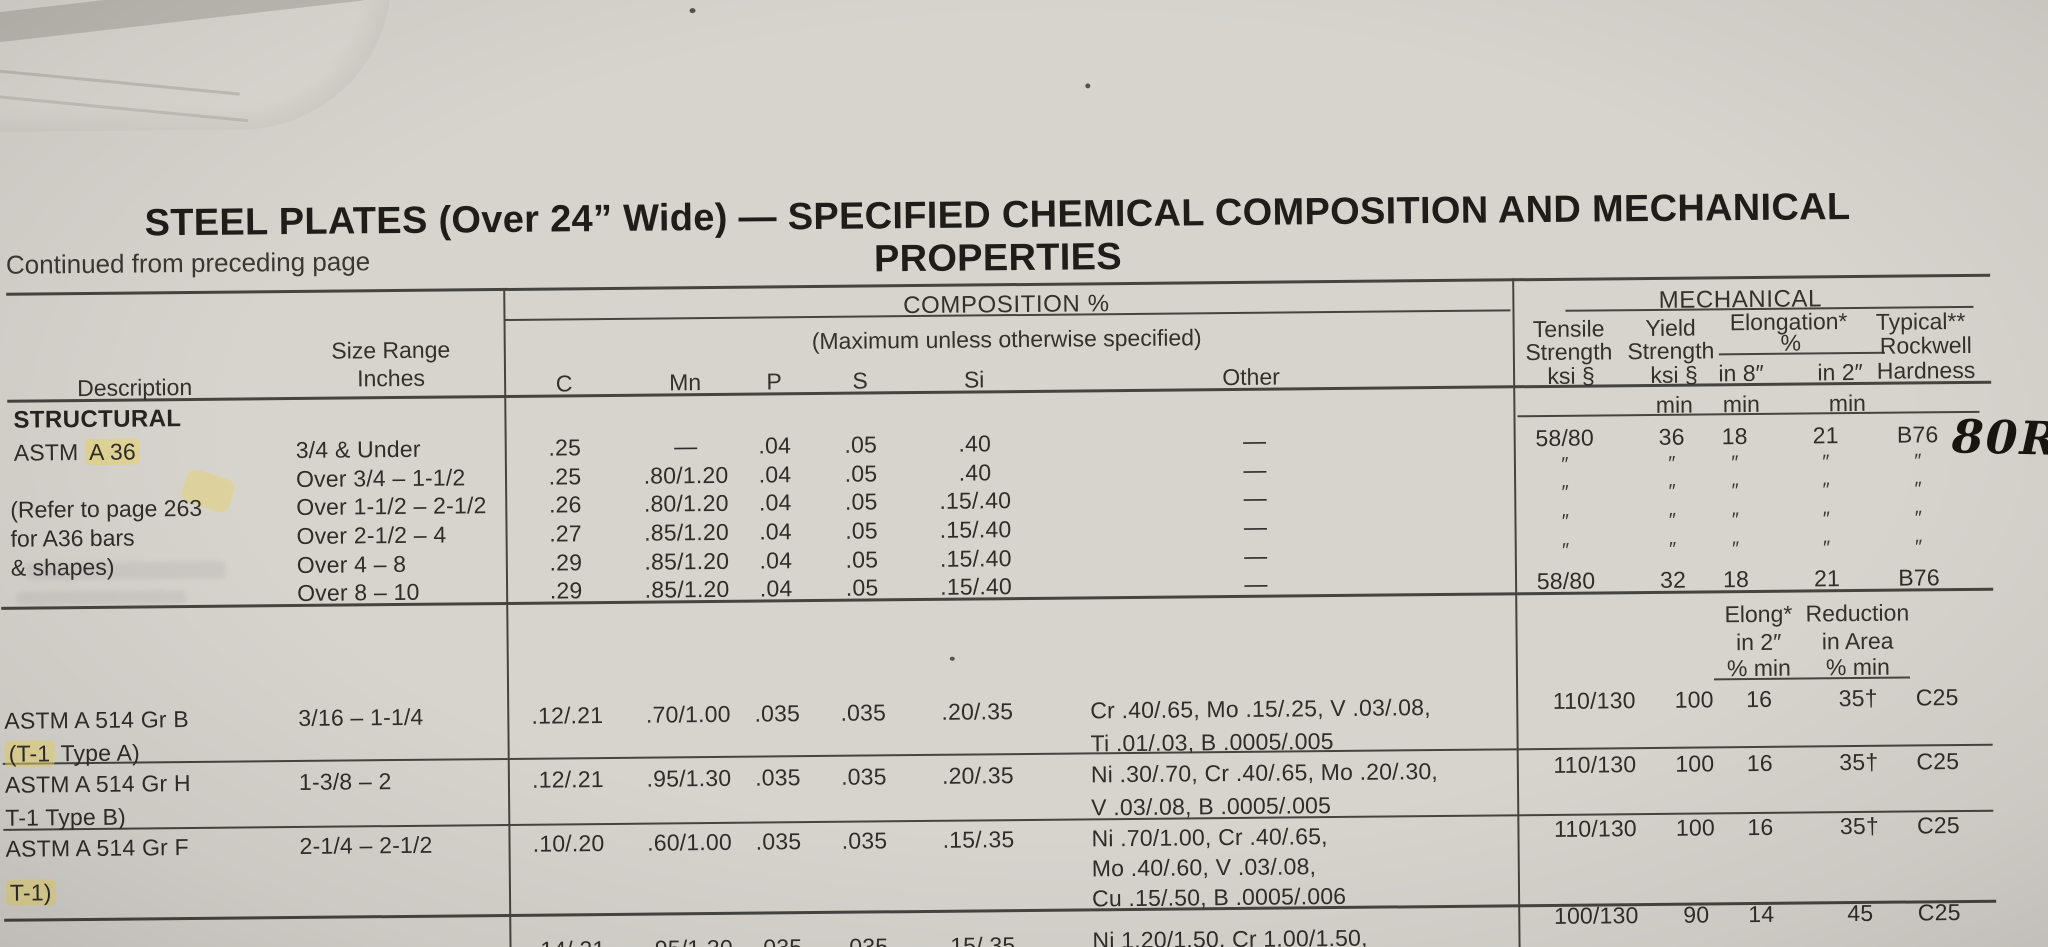  I want to click on si-value: .40, so click(975, 443).